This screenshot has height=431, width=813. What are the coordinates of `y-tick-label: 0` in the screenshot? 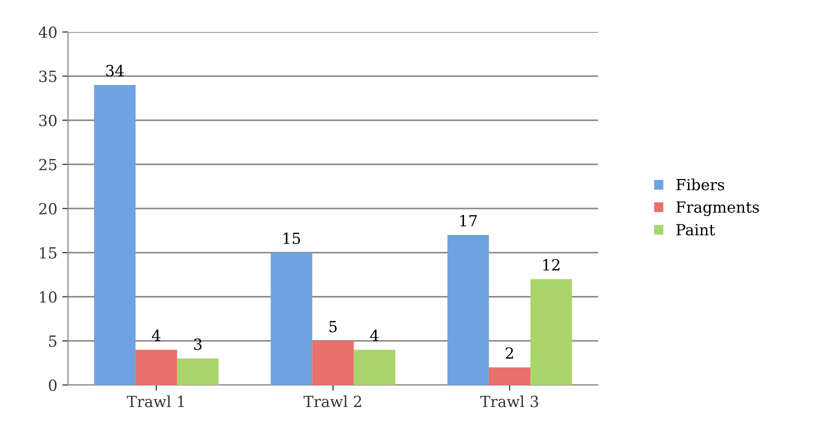 It's located at (52, 385).